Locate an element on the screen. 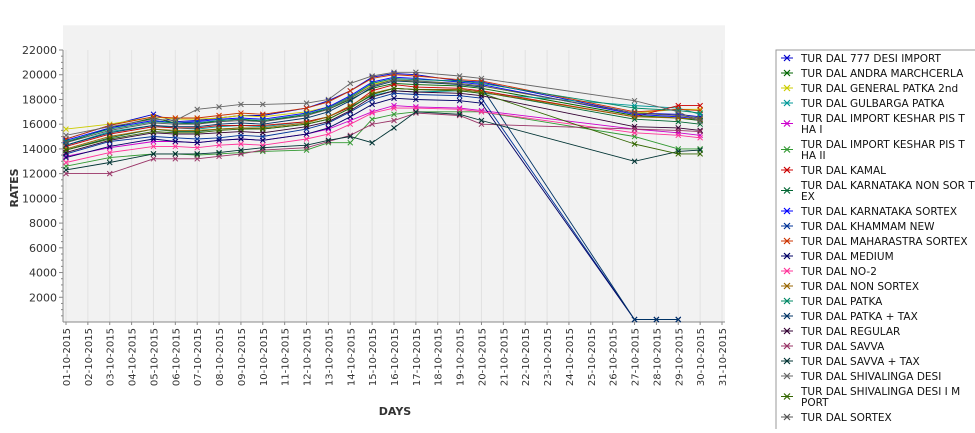 Image resolution: width=975 pixels, height=433 pixels. x-tick-label: 09-10-2015 is located at coordinates (242, 357).